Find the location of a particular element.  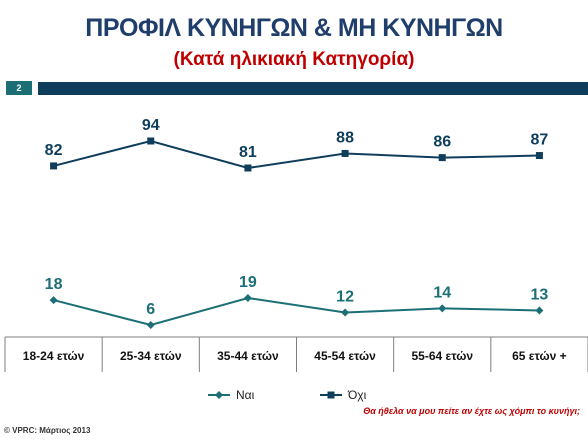

page-number-badge: 2 is located at coordinates (19, 88).